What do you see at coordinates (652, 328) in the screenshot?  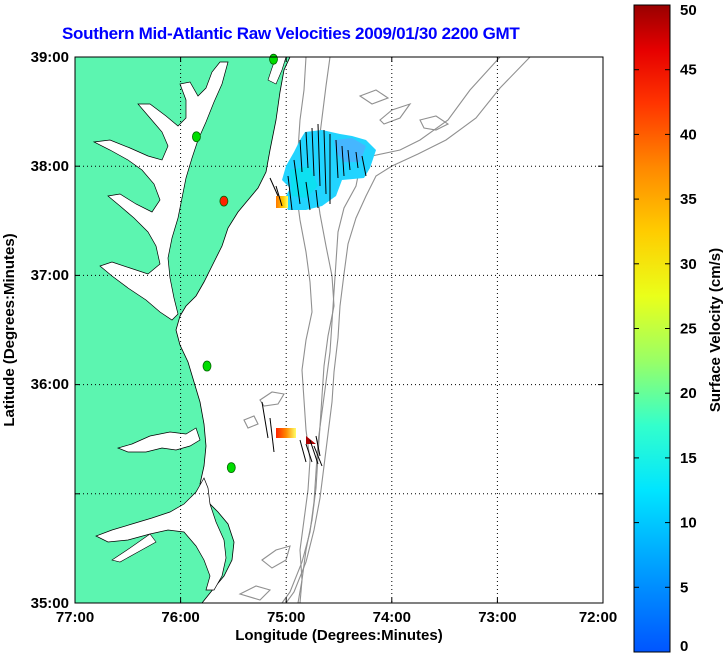 I see `colorbar` at bounding box center [652, 328].